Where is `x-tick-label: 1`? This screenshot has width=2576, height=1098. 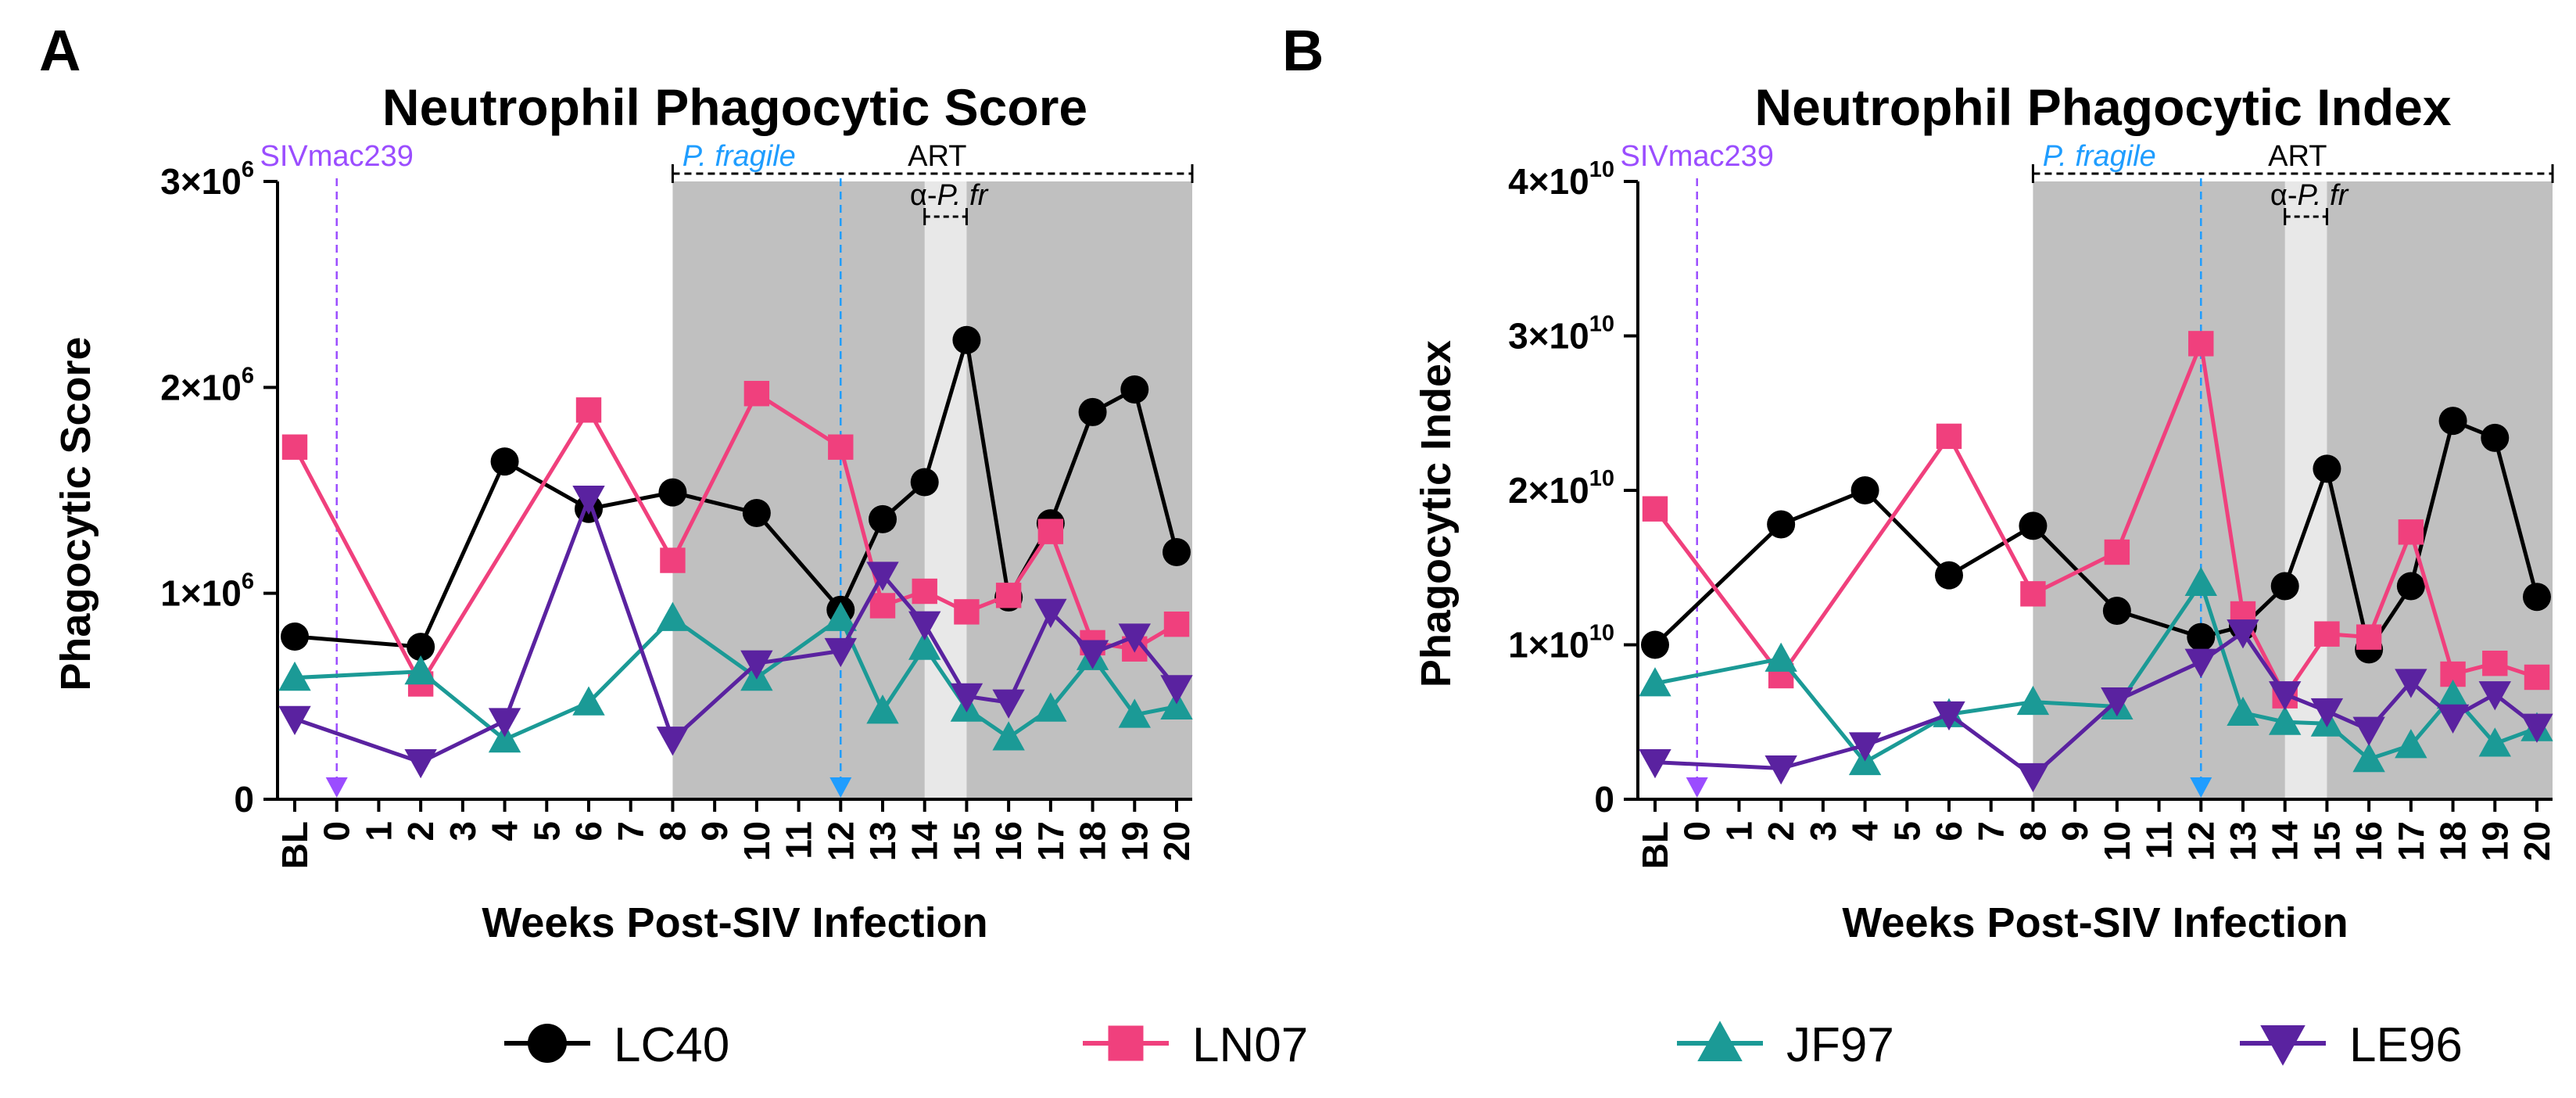
x-tick-label: 1 is located at coordinates (378, 831).